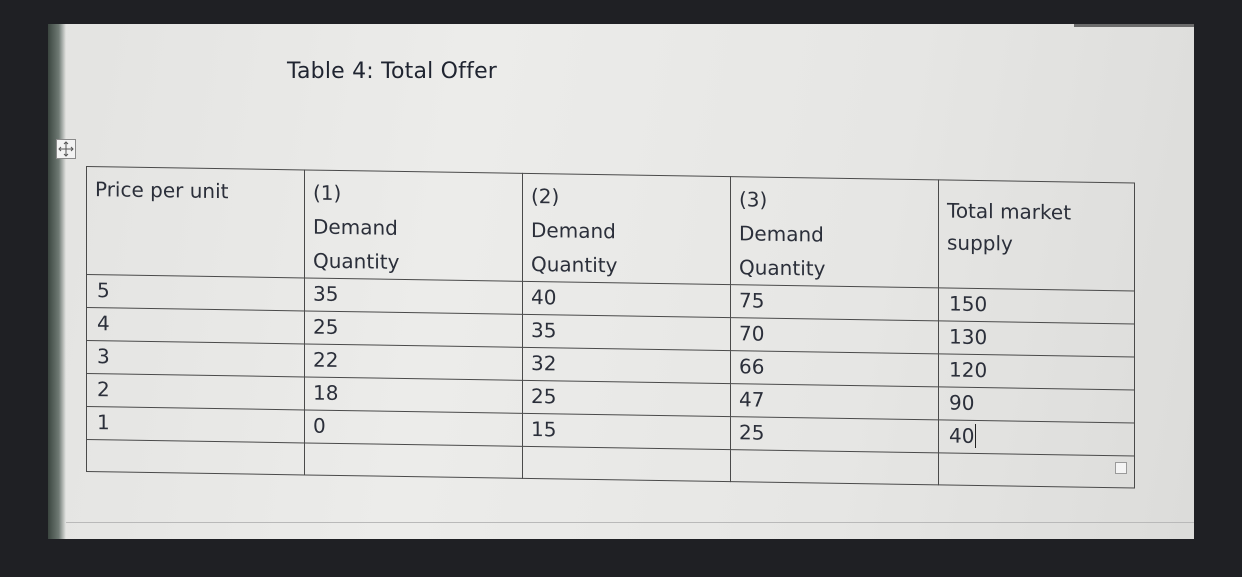  Describe the element at coordinates (162, 190) in the screenshot. I see `header-price-line1: Price per unit` at that location.